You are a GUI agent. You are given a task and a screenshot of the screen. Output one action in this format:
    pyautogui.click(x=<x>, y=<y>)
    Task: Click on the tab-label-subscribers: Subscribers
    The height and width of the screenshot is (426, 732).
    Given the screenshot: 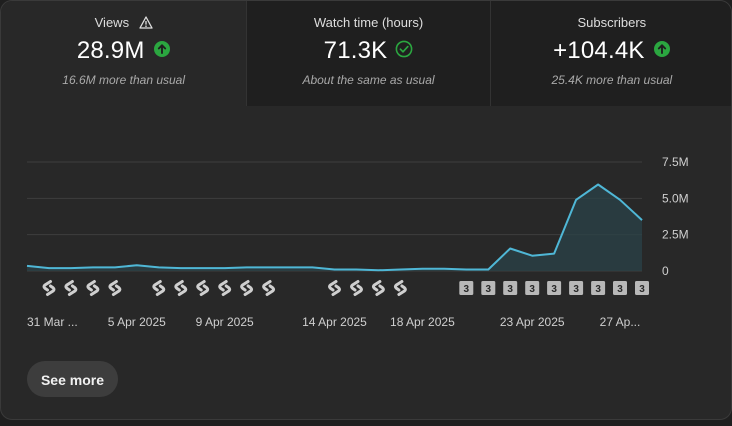 What is the action you would take?
    pyautogui.click(x=612, y=22)
    